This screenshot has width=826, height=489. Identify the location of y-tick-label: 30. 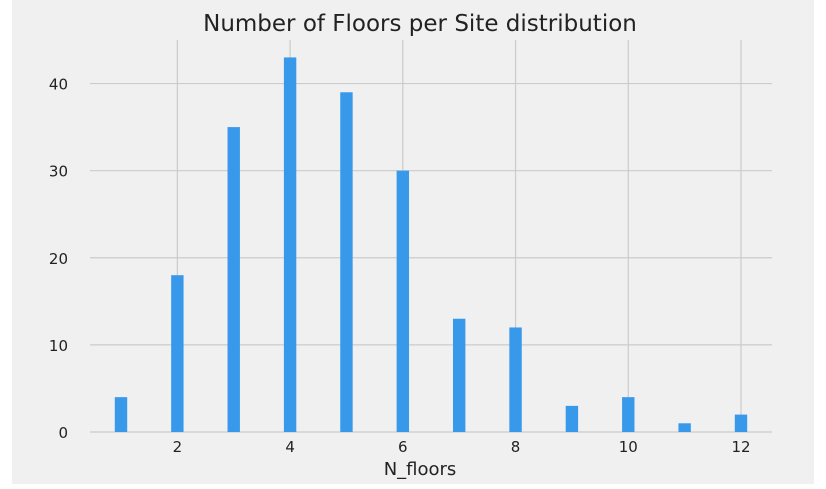
(58, 172).